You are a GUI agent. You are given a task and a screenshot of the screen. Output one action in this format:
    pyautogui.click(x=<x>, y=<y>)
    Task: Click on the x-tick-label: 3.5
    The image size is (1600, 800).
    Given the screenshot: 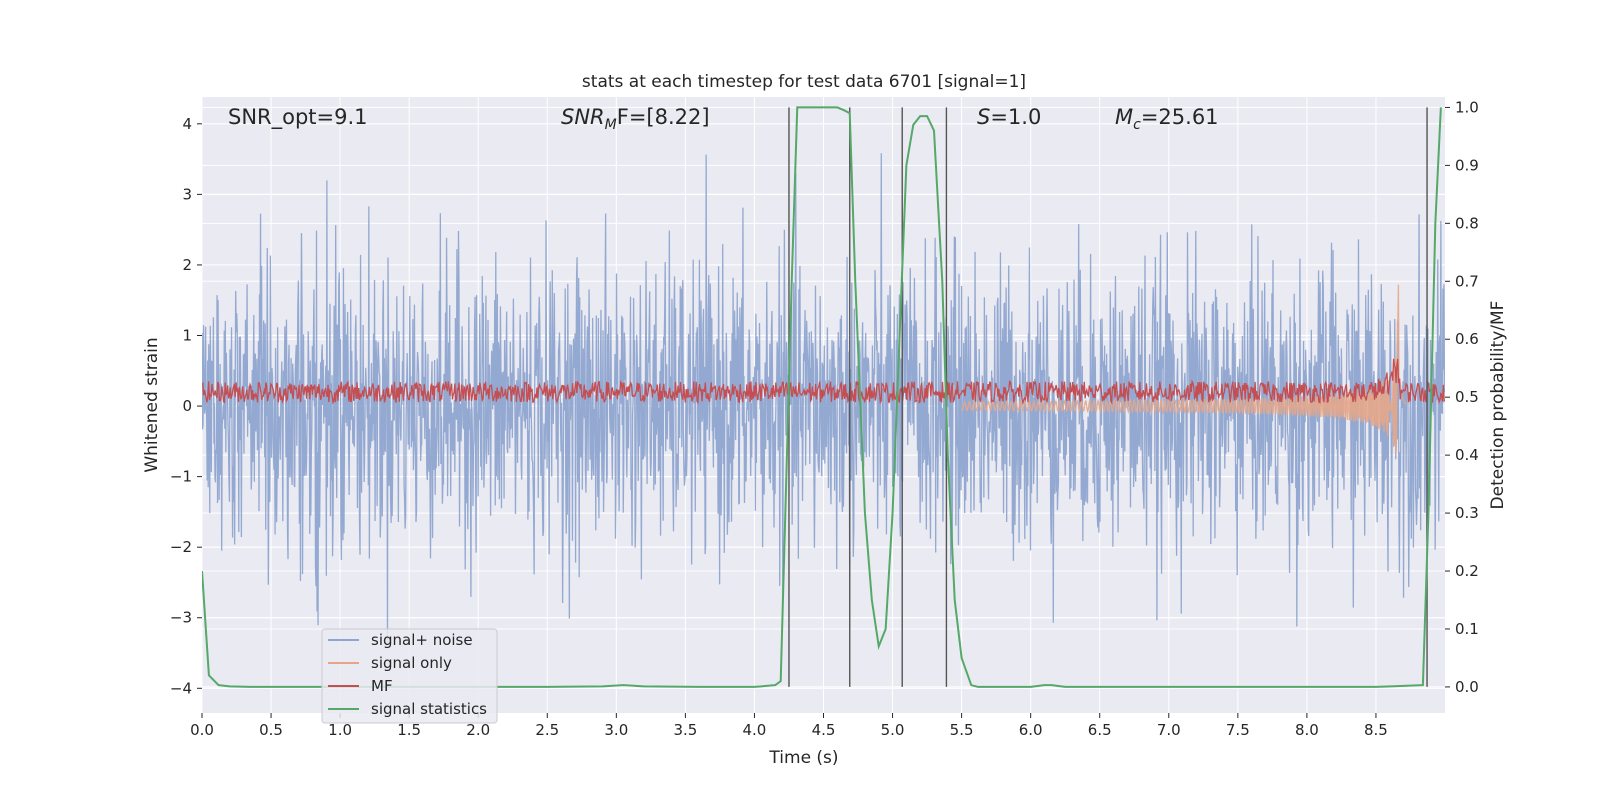 What is the action you would take?
    pyautogui.click(x=685, y=730)
    